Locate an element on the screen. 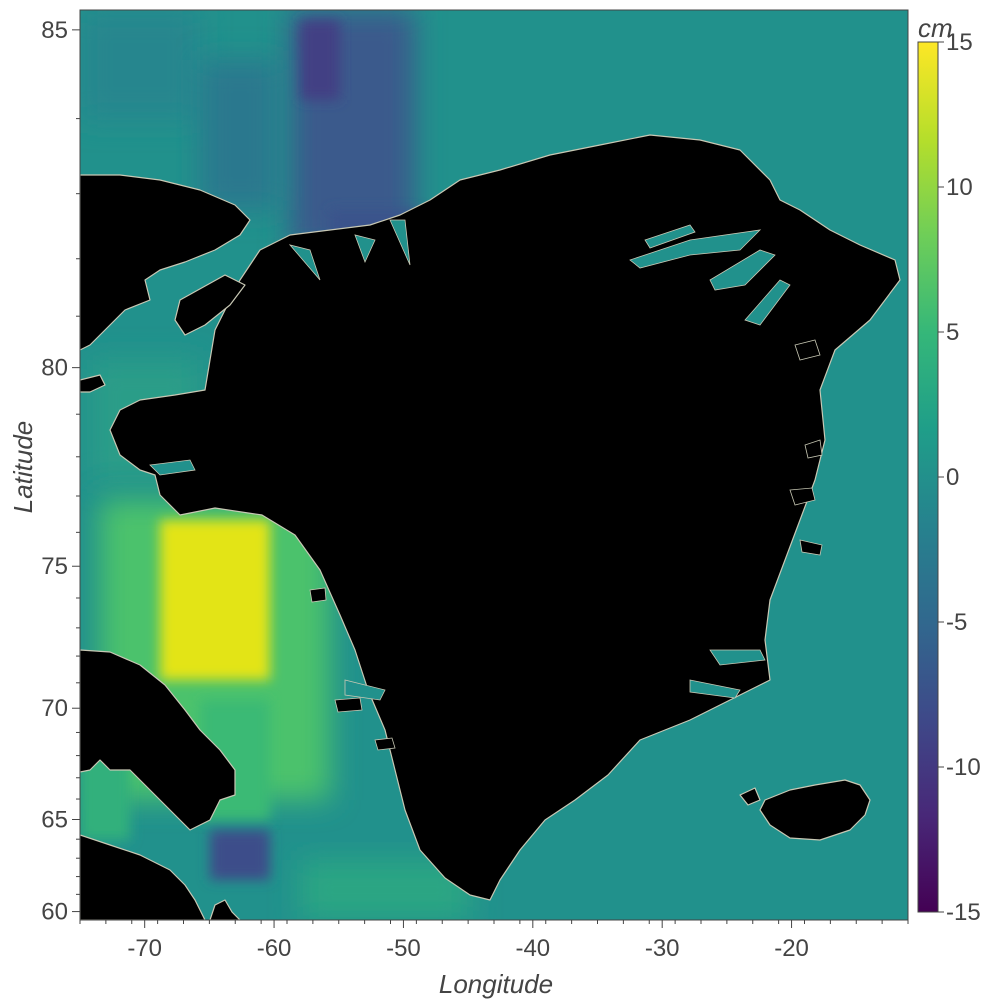 The image size is (1000, 1000). x-axis: -70 -60 -50 -40 -30 -20 is located at coordinates (468, 941).